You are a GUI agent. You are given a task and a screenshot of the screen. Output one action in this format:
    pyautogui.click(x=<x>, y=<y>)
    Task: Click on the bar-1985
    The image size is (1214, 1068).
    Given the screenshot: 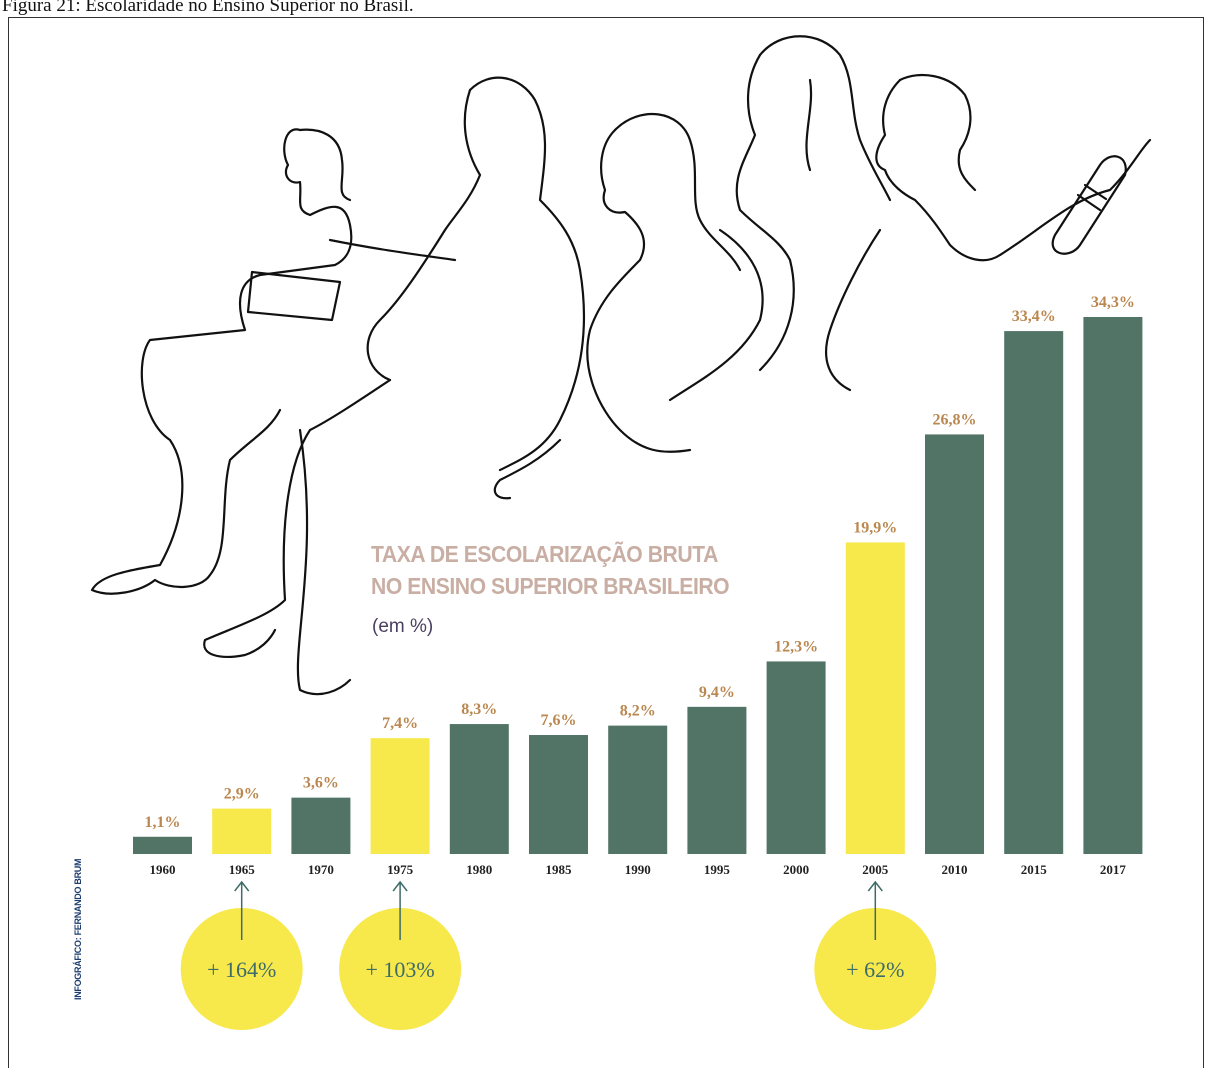 What is the action you would take?
    pyautogui.click(x=558, y=794)
    